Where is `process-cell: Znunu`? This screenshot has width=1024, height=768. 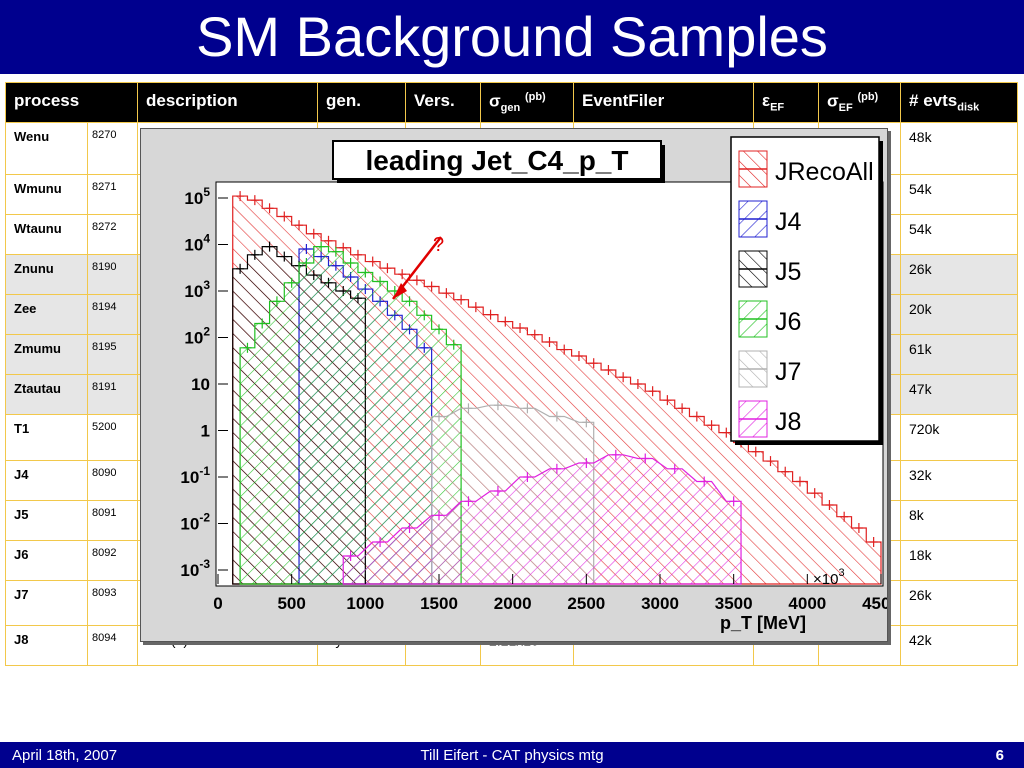
process-cell: Znunu is located at coordinates (46, 275).